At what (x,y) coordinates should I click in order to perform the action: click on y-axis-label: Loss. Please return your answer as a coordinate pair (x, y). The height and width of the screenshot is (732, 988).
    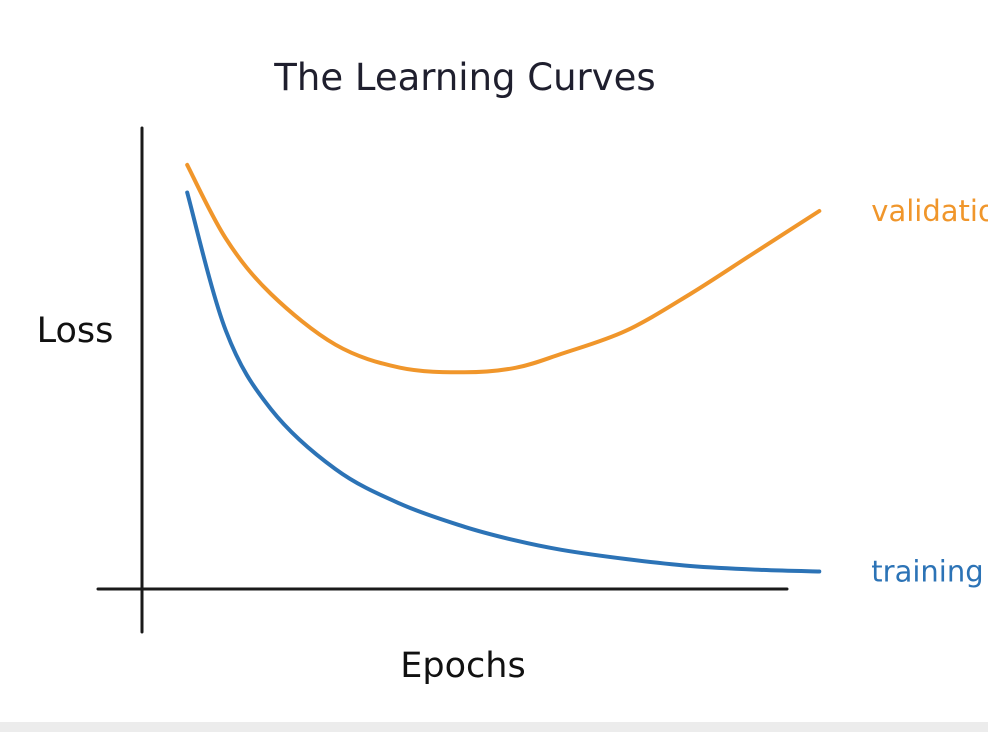
    Looking at the image, I should click on (75, 331).